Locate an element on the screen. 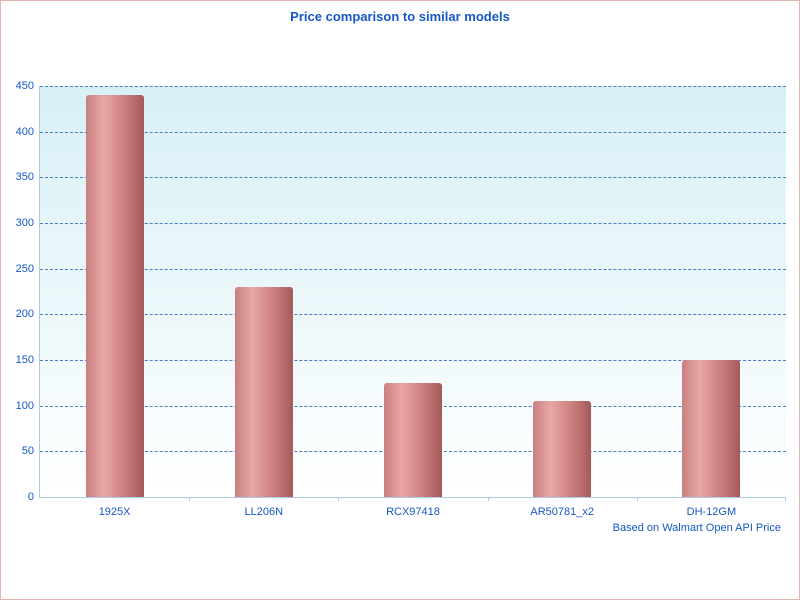 The height and width of the screenshot is (600, 800). y-tick-label: 350 is located at coordinates (24, 177).